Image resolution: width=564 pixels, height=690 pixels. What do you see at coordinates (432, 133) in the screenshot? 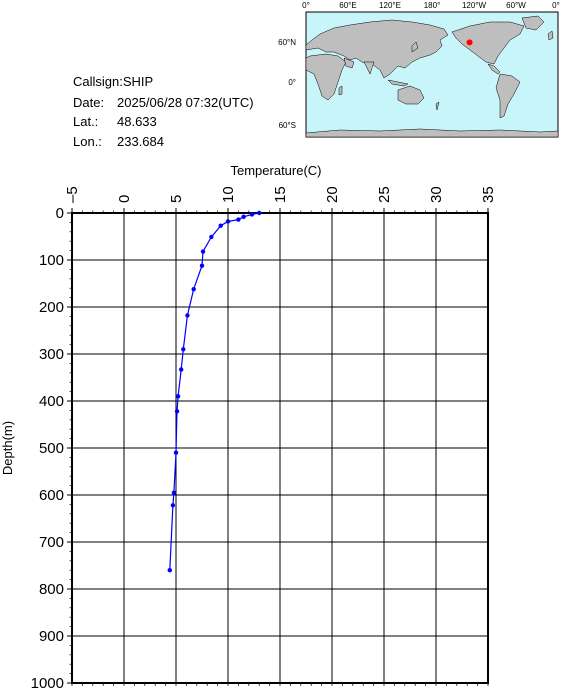
I see `land-antarctica` at bounding box center [432, 133].